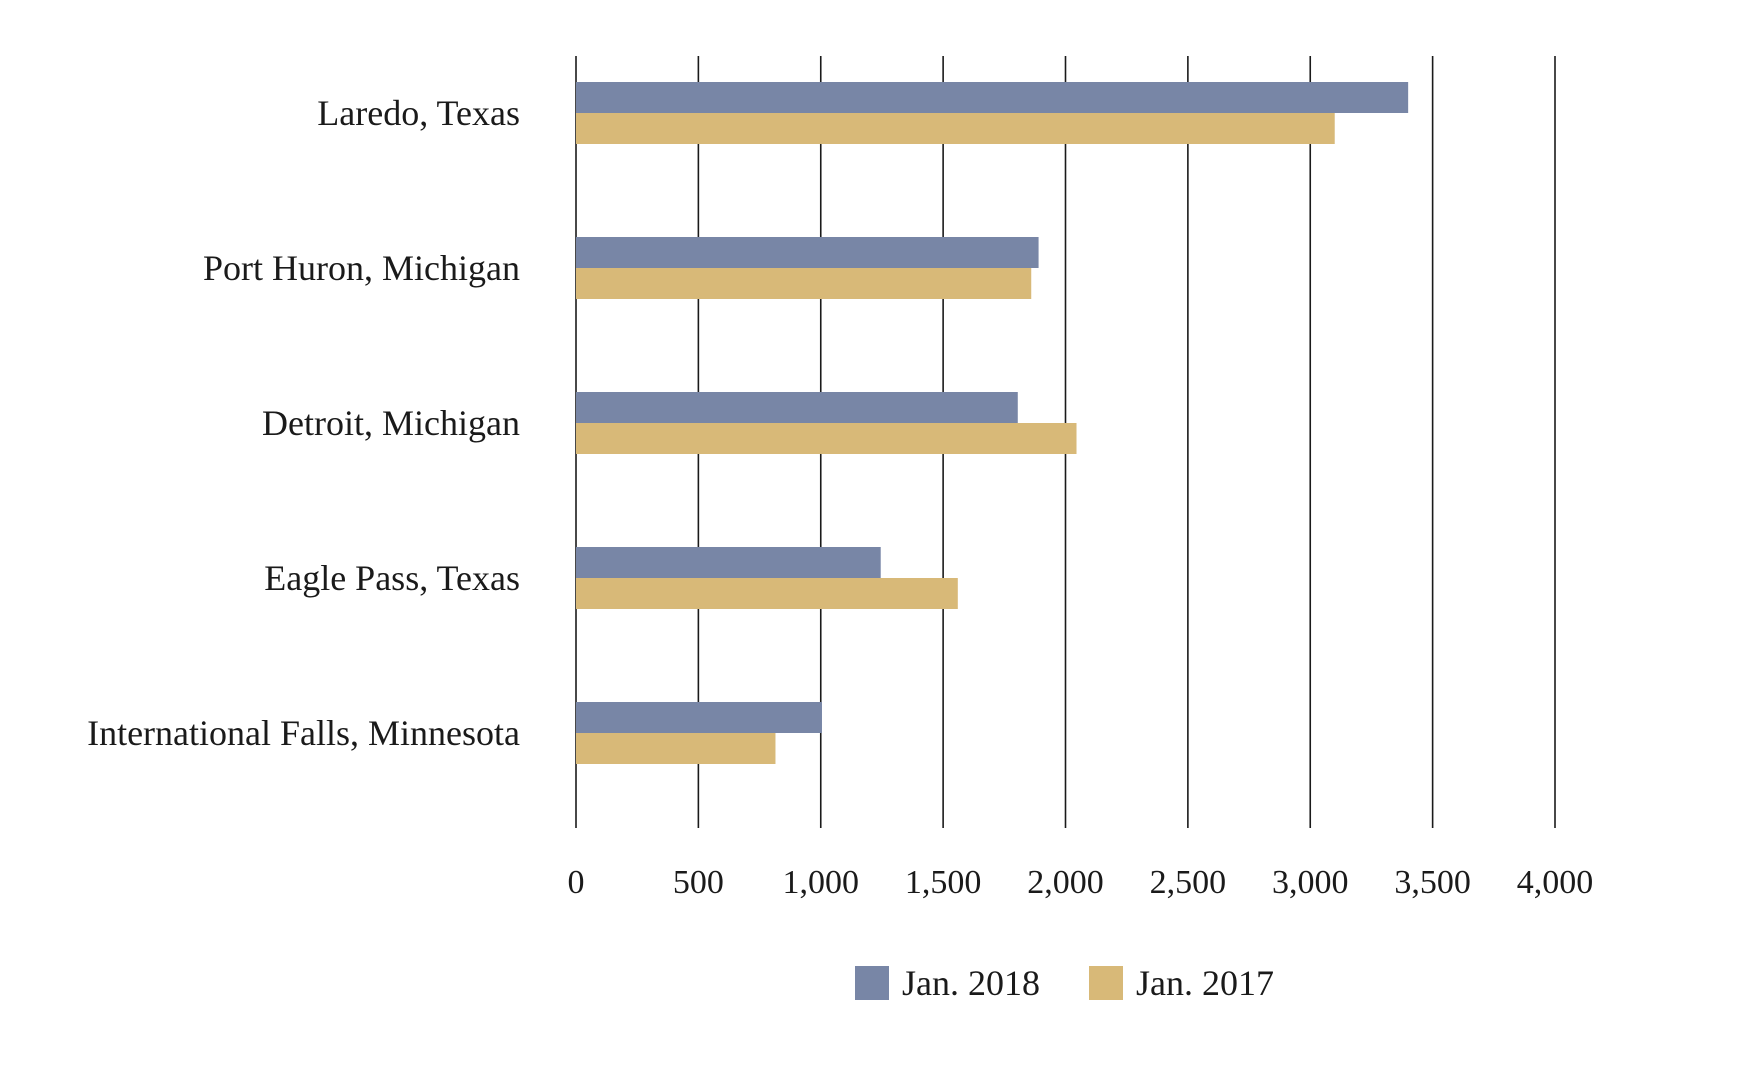  Describe the element at coordinates (943, 882) in the screenshot. I see `x-tick-label: 1,500` at that location.